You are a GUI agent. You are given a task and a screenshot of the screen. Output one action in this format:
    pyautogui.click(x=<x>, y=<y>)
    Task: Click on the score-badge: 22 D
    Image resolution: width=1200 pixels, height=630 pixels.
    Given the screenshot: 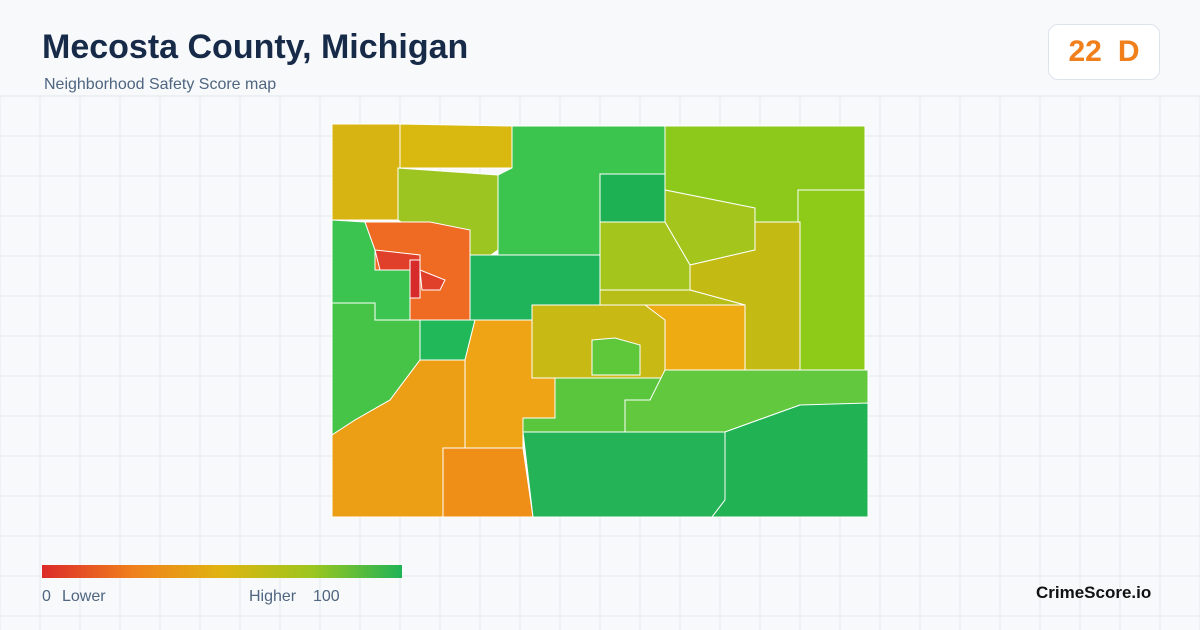 What is the action you would take?
    pyautogui.click(x=1104, y=52)
    